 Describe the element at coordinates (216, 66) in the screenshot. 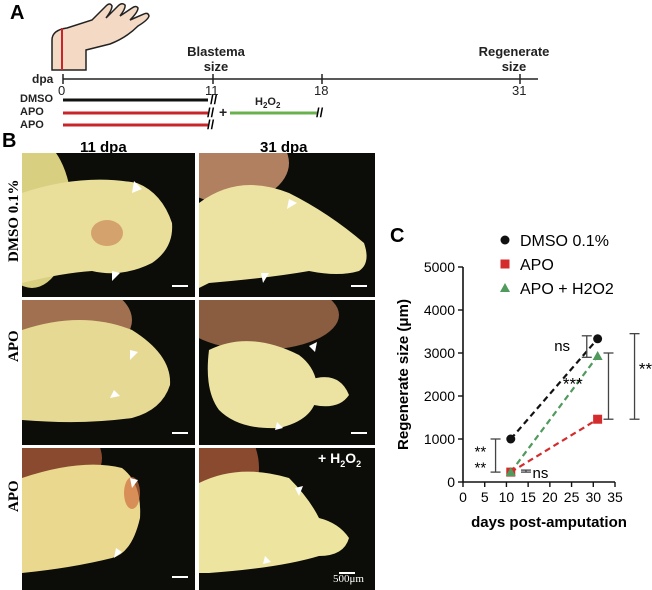

I see `blastema-line2: size` at that location.